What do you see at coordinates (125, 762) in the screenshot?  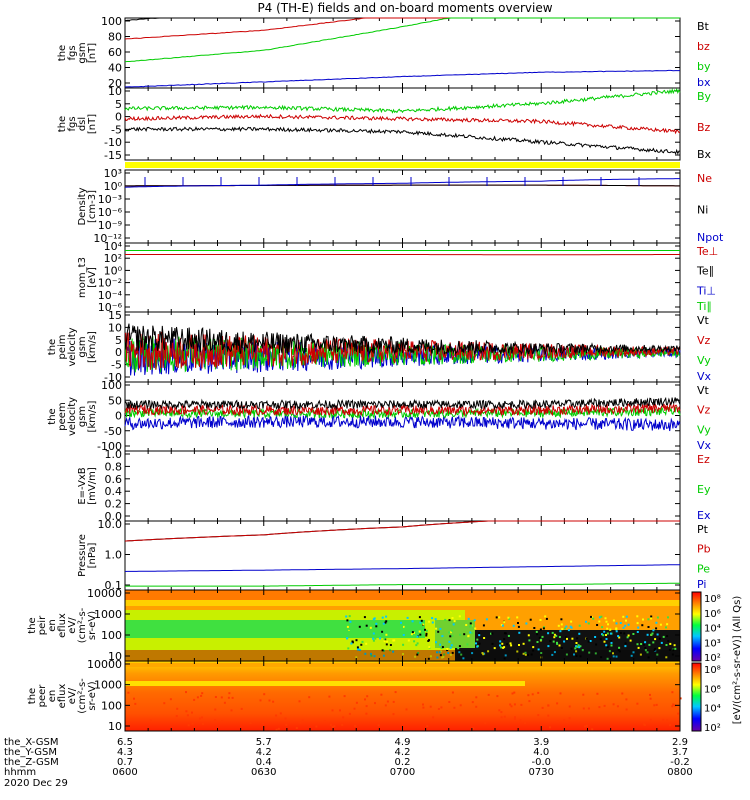 I see `xaxis-tick-value: 0.7` at bounding box center [125, 762].